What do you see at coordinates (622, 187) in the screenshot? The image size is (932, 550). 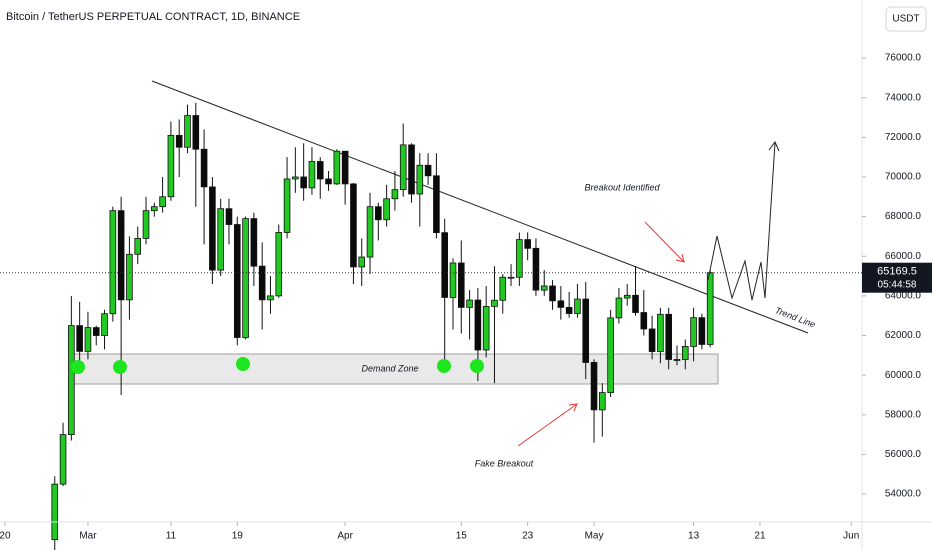 I see `annotation: Breakout Identified` at bounding box center [622, 187].